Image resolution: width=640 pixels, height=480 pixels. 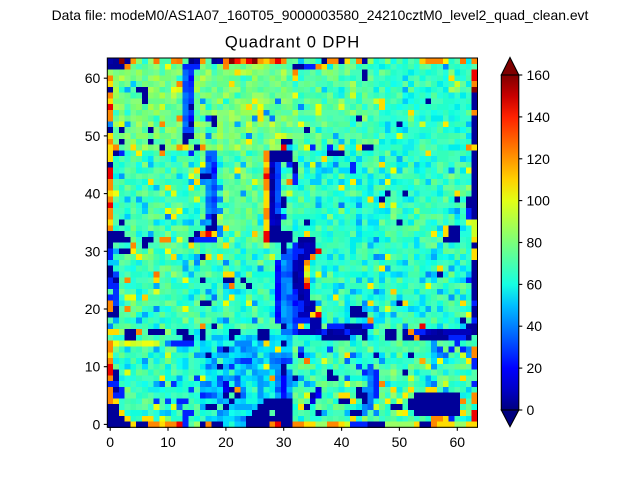 What do you see at coordinates (539, 117) in the screenshot?
I see `svg-text: 140` at bounding box center [539, 117].